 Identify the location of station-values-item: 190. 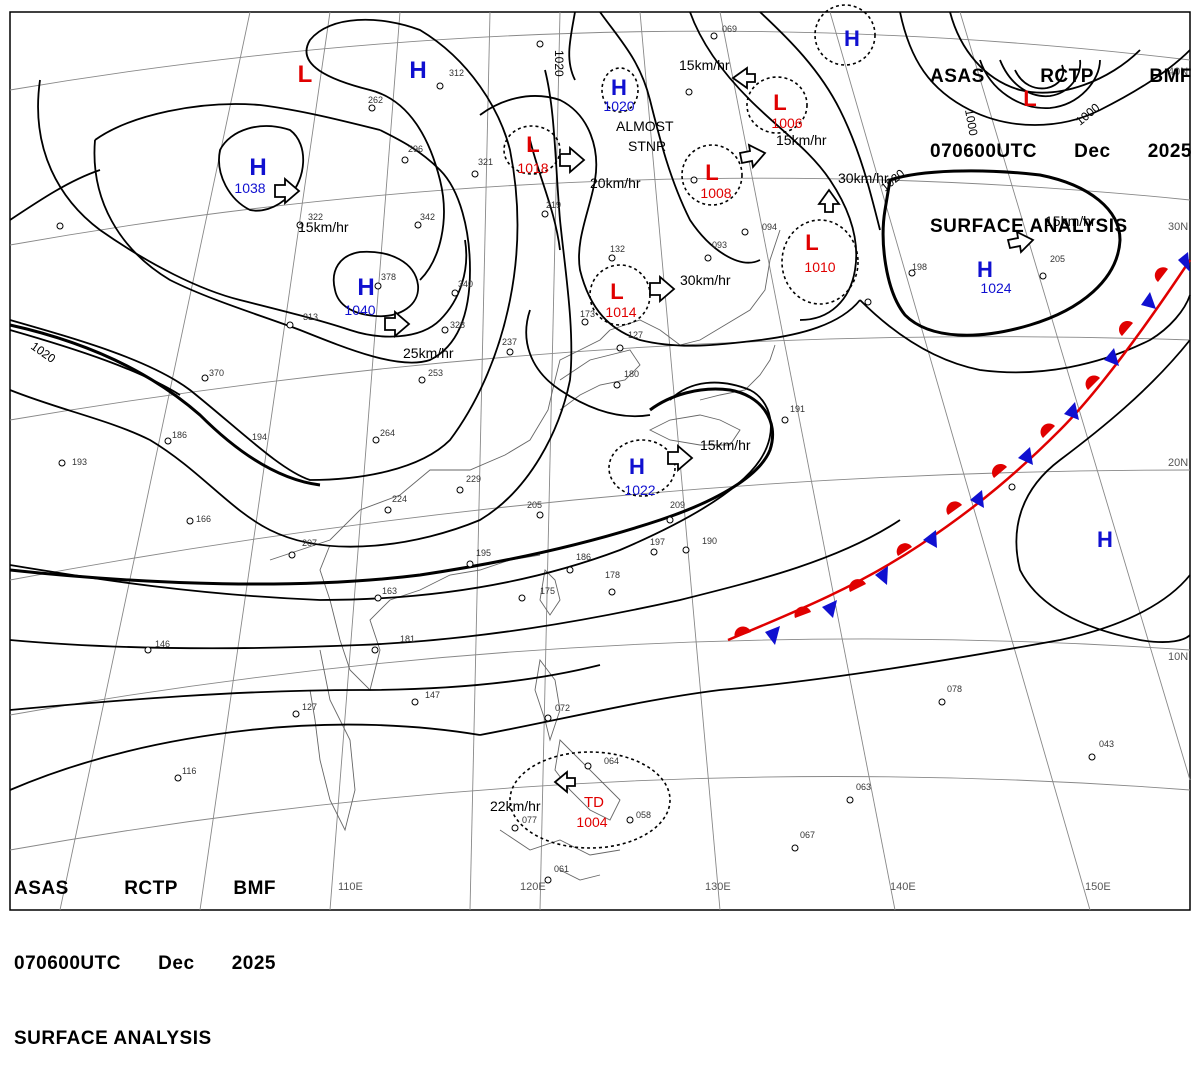
(709, 541).